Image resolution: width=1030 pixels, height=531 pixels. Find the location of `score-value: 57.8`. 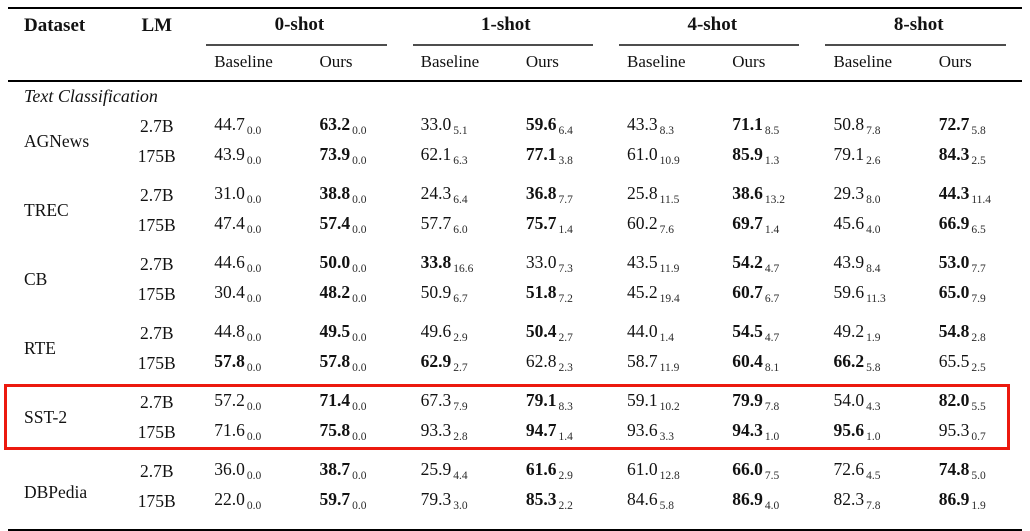

score-value: 57.8 is located at coordinates (335, 361).